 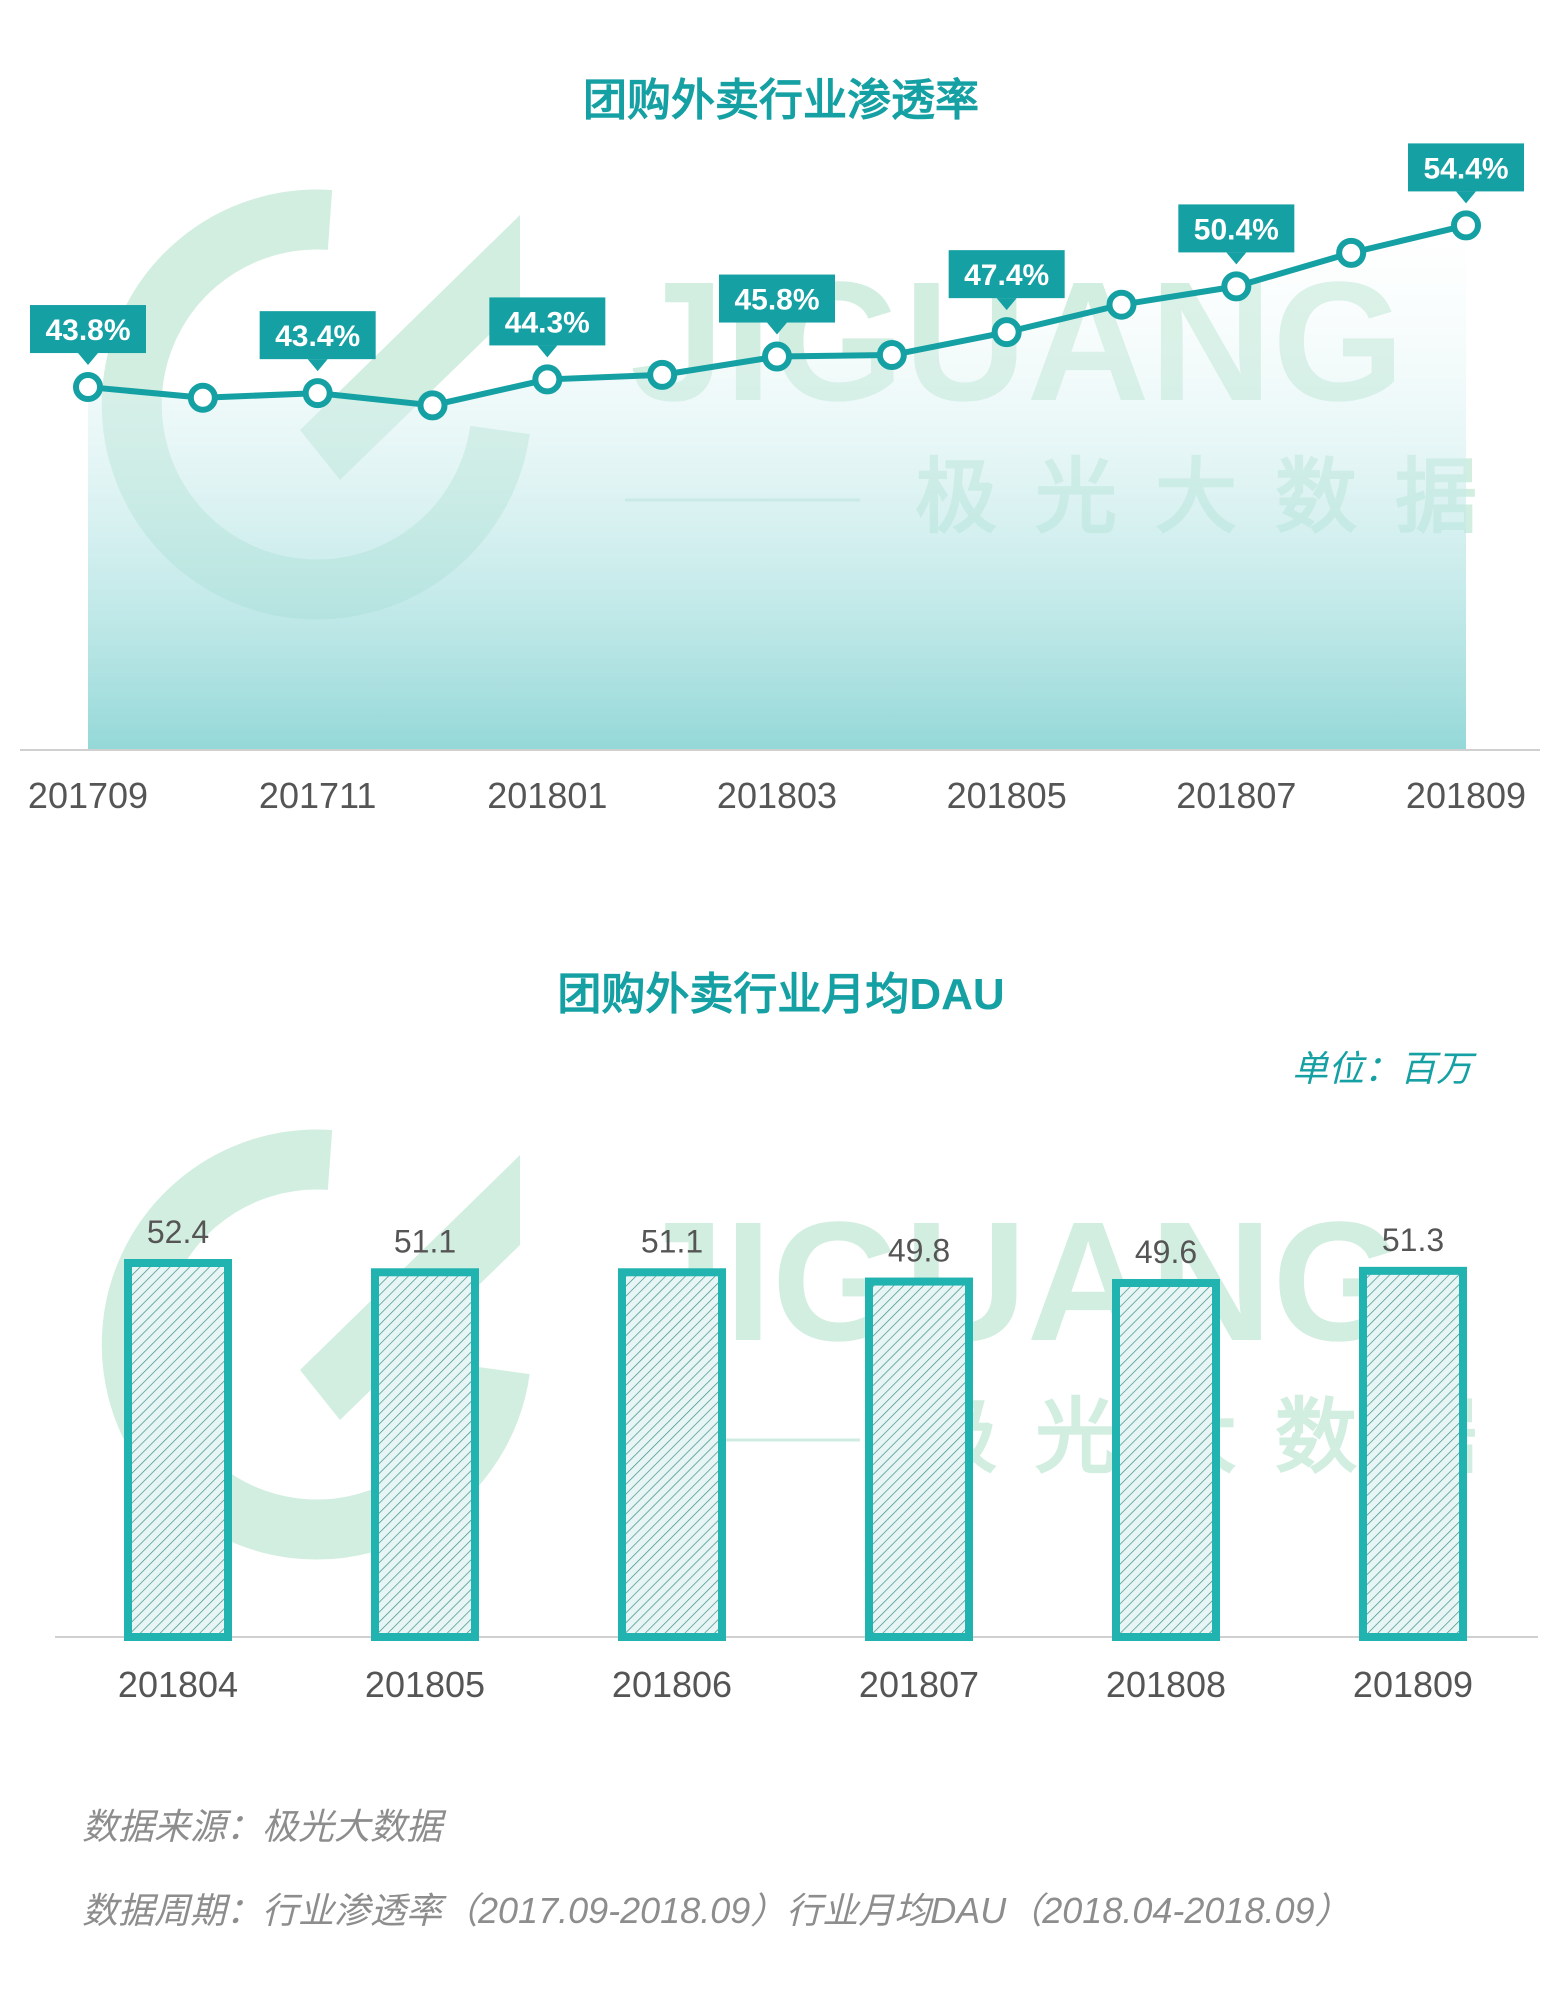 What do you see at coordinates (777, 795) in the screenshot?
I see `x-tick-201803: 201803` at bounding box center [777, 795].